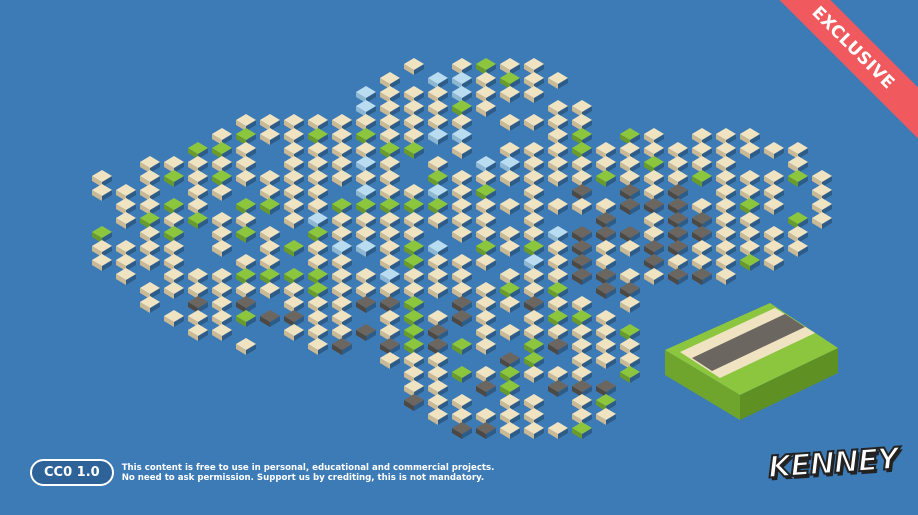 This screenshot has width=918, height=515. What do you see at coordinates (748, 342) in the screenshot?
I see `big-tile-road` at bounding box center [748, 342].